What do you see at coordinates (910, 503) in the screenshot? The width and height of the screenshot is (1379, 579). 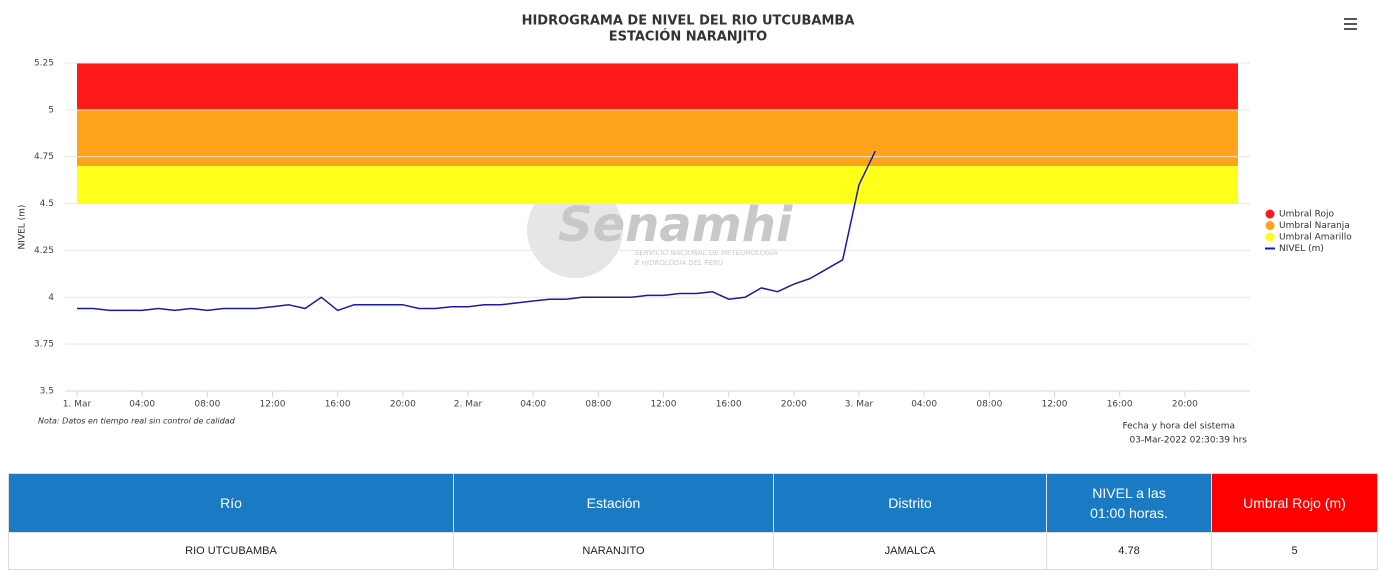 I see `header-cell: Distrito` at bounding box center [910, 503].